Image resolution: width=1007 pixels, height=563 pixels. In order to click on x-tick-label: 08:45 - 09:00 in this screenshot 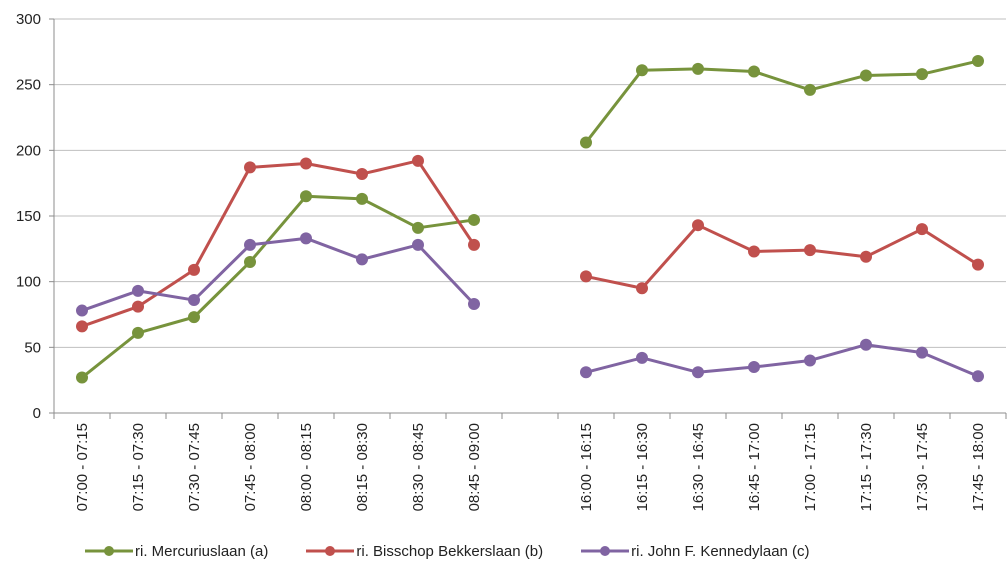, I will do `click(474, 467)`.